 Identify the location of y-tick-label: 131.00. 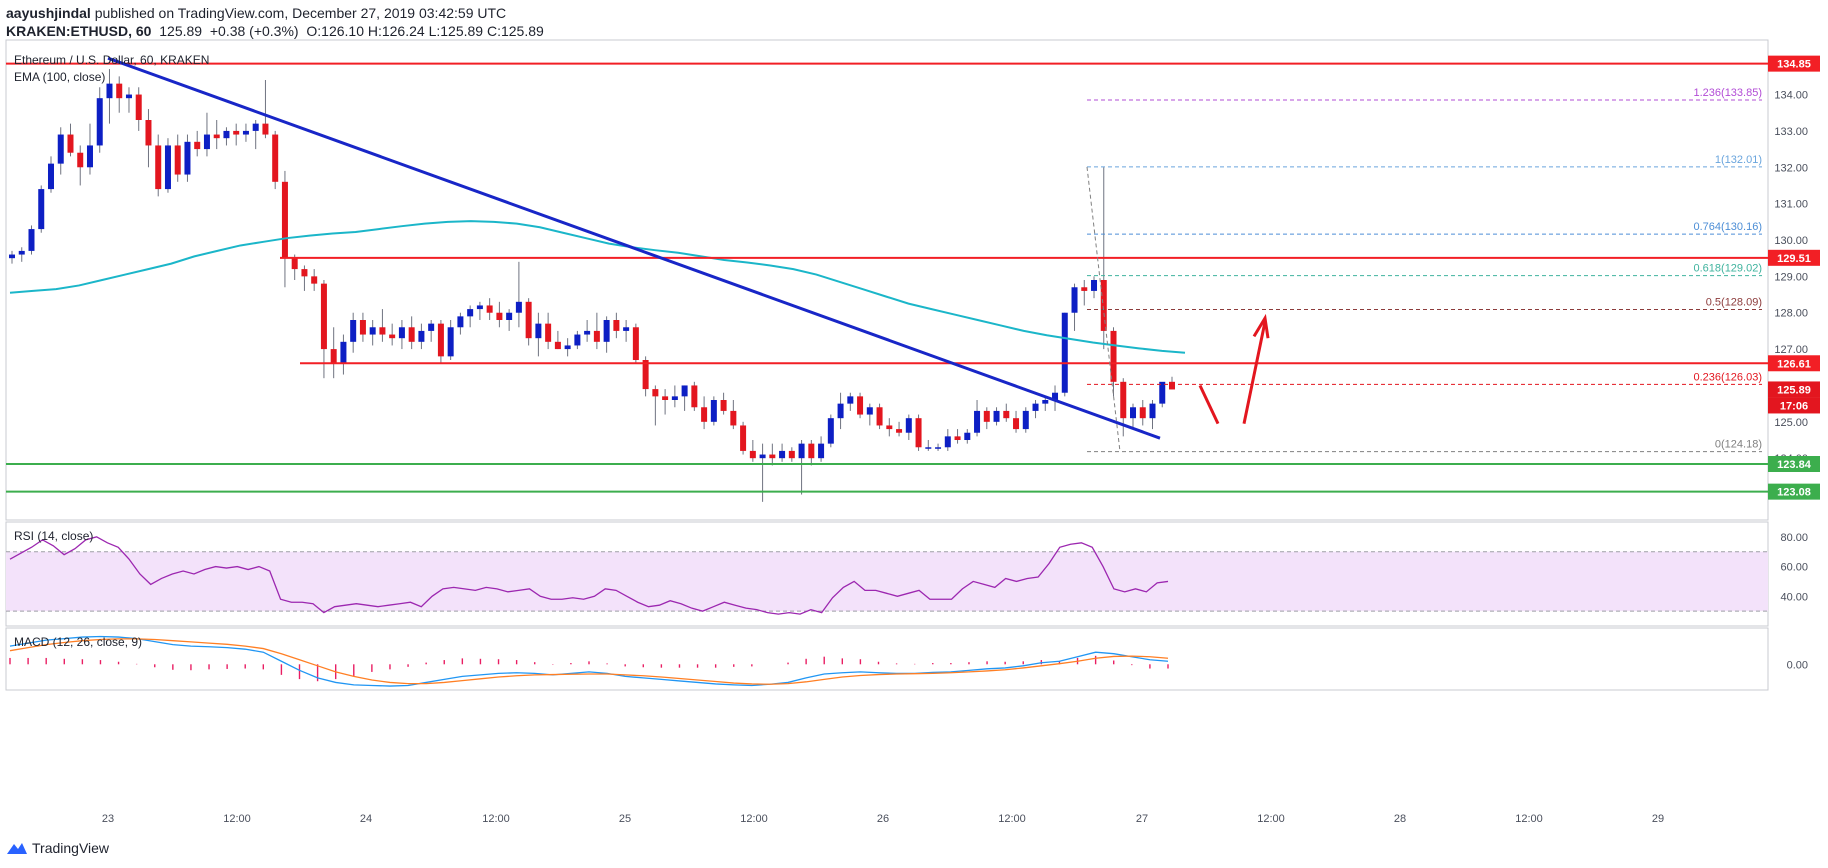
(1791, 205).